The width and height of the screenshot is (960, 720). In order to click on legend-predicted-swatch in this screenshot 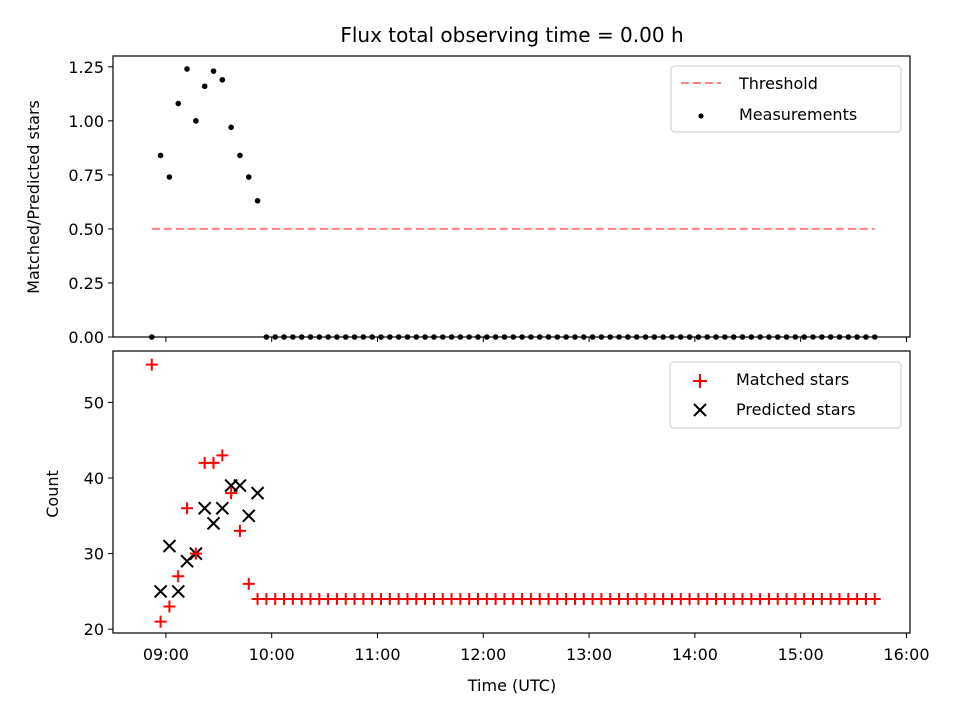, I will do `click(700, 410)`.